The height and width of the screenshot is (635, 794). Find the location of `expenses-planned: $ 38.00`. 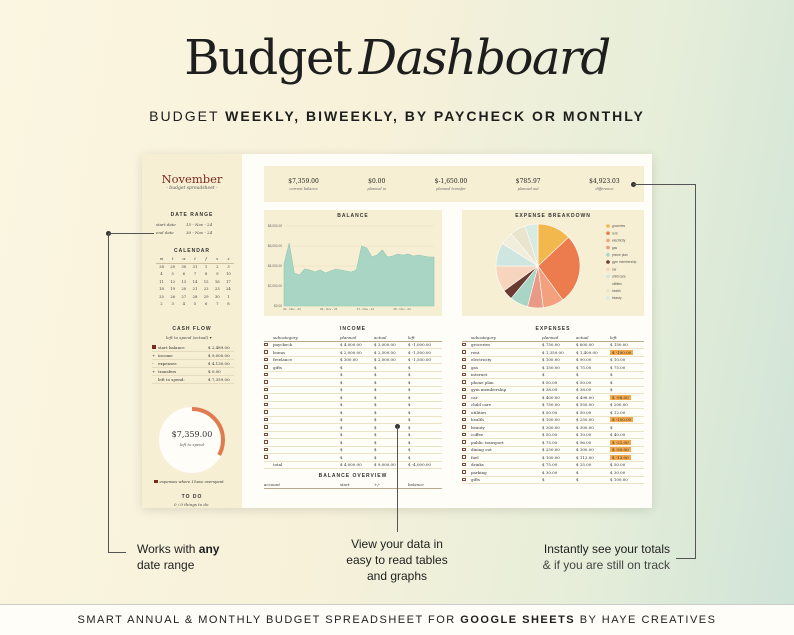

expenses-planned: $ 38.00 is located at coordinates (550, 390).